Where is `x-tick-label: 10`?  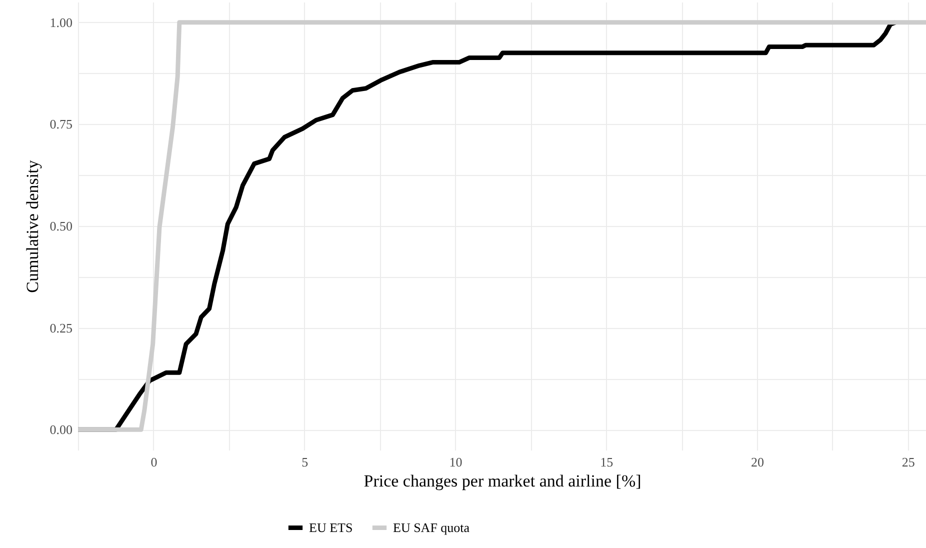
x-tick-label: 10 is located at coordinates (455, 462).